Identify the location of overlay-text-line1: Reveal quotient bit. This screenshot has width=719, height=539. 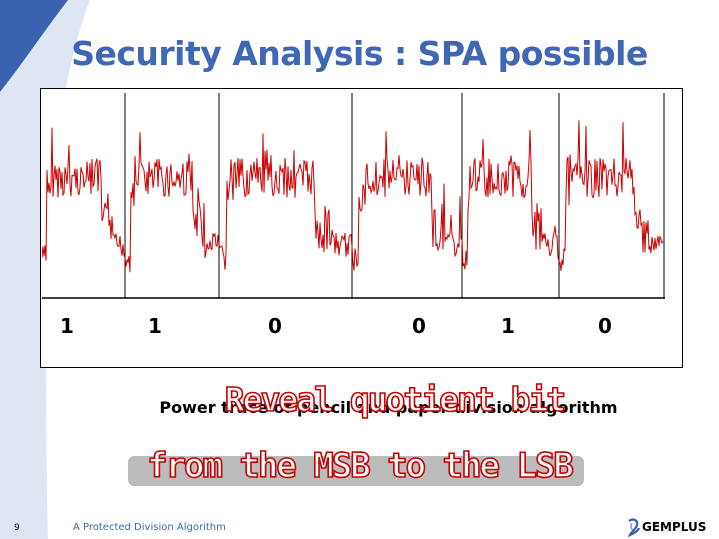
(395, 399).